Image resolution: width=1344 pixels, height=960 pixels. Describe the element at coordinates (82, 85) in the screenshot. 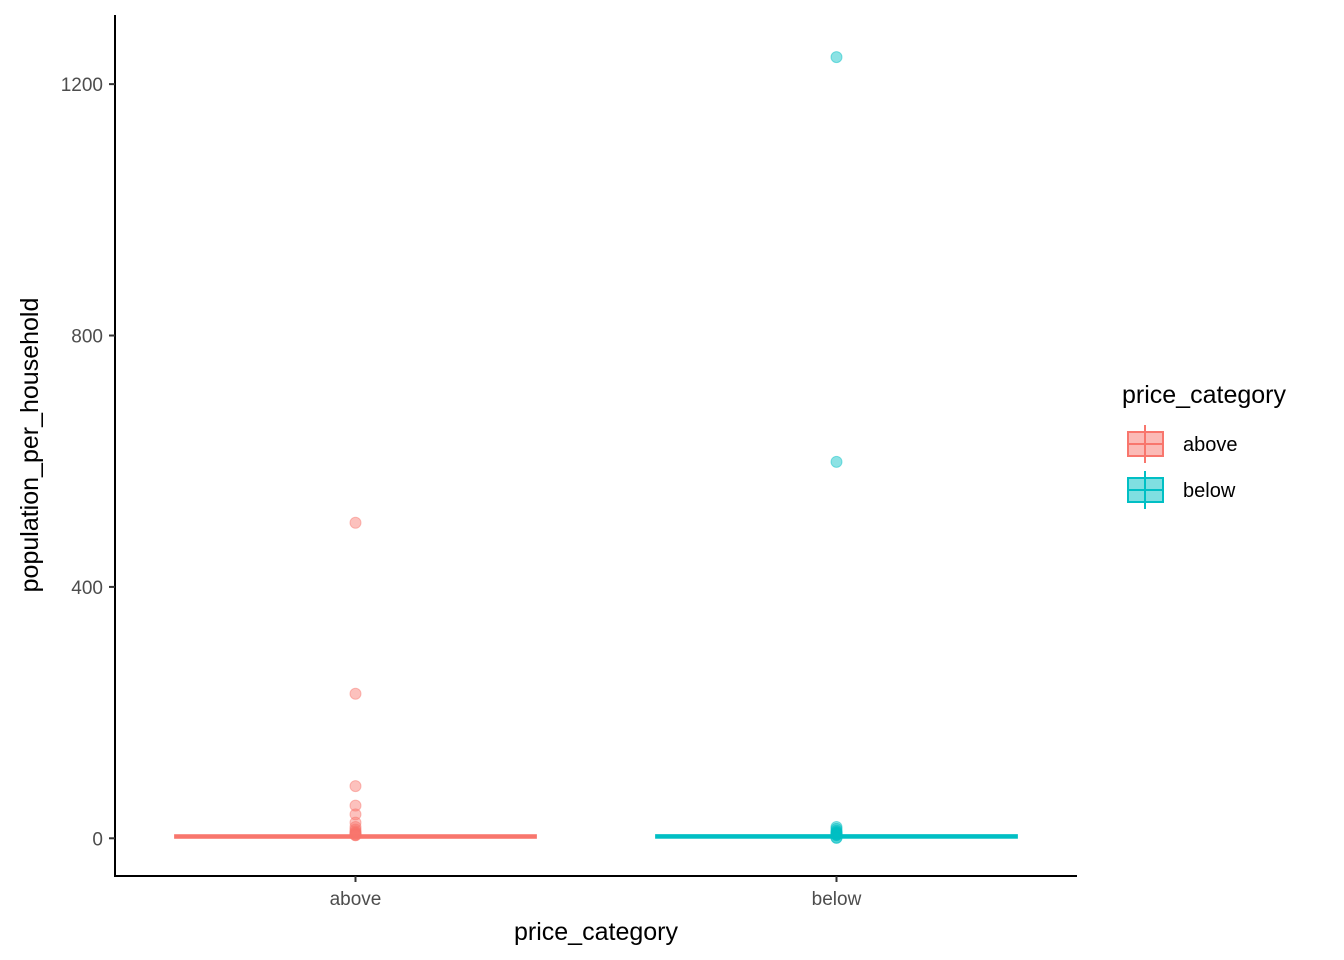

I see `y-tick-label: 1200` at that location.